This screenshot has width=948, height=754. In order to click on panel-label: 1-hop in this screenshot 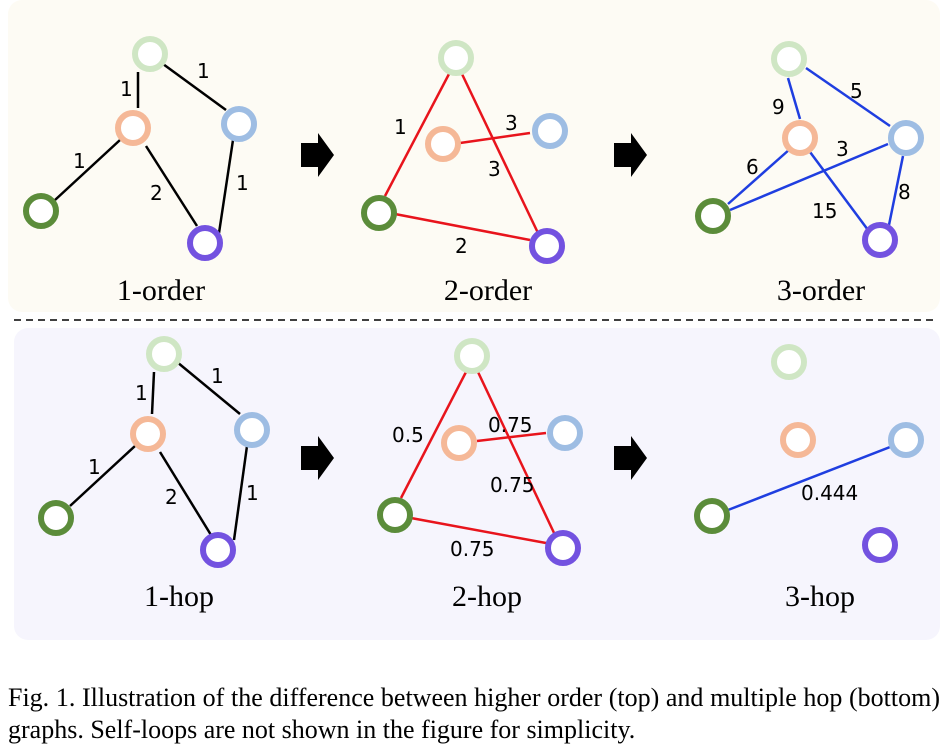, I will do `click(179, 596)`.